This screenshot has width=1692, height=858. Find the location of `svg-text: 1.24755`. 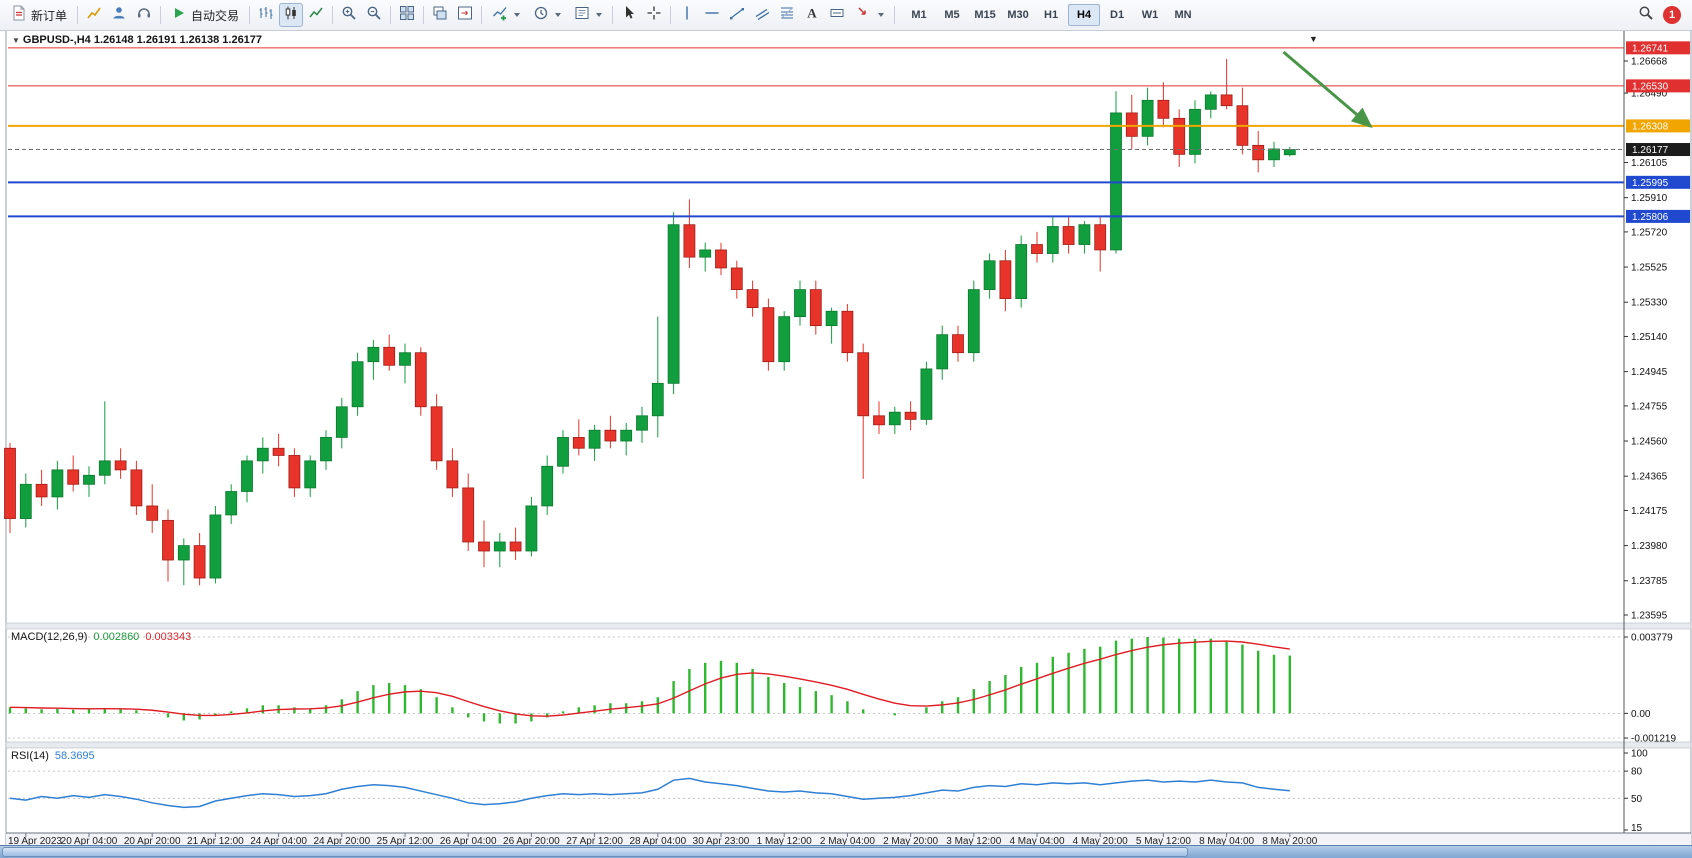

svg-text: 1.24755 is located at coordinates (1649, 406).